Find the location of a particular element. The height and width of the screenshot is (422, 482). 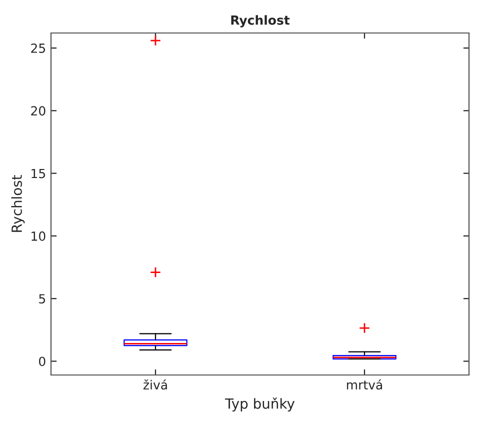

y-tick-label: 25 is located at coordinates (38, 48).